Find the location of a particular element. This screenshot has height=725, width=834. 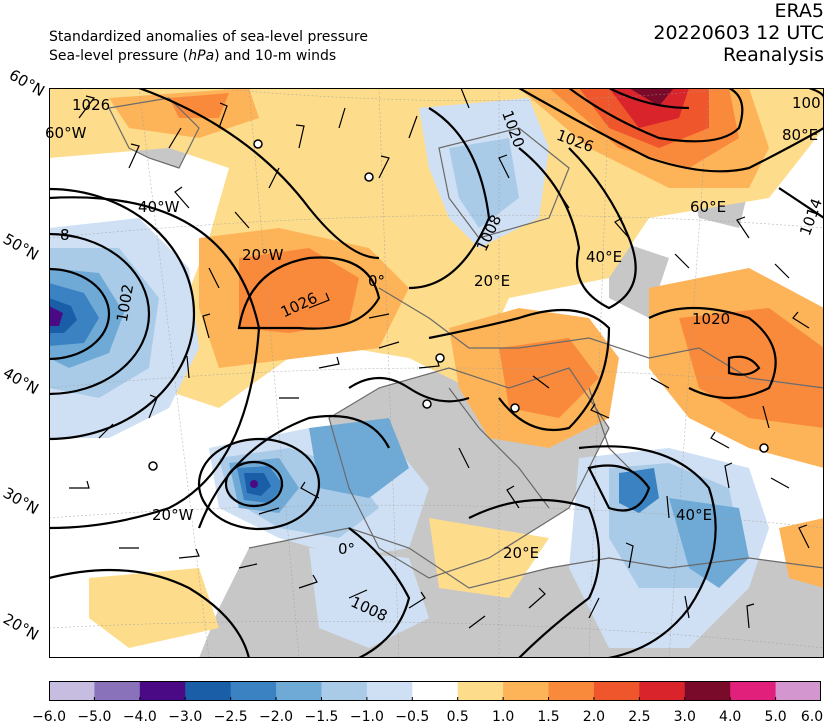

title-datetime: 20220603 12 UTC is located at coordinates (738, 33).